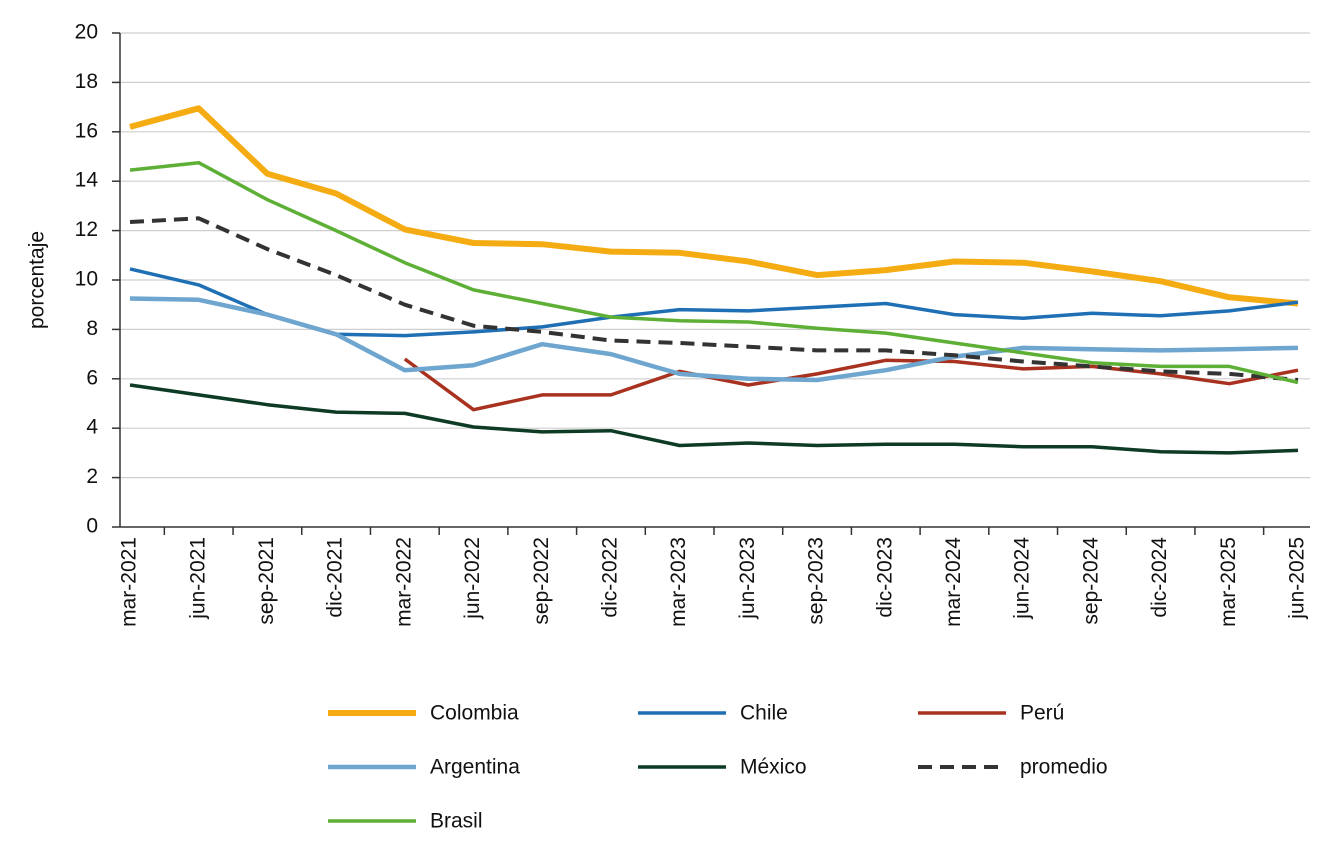 The image size is (1340, 859). I want to click on y-axis-label: porcentaje, so click(37, 280).